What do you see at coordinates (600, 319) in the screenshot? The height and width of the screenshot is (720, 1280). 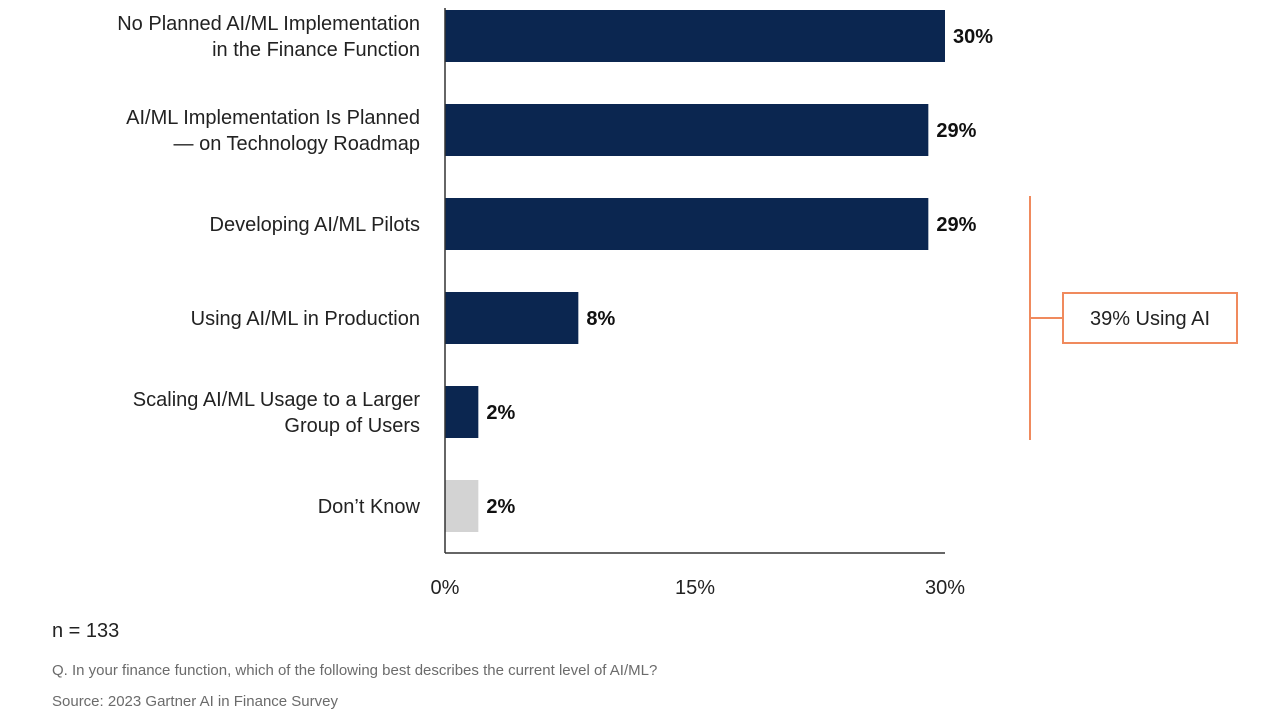 I see `value-label-3: 8%` at bounding box center [600, 319].